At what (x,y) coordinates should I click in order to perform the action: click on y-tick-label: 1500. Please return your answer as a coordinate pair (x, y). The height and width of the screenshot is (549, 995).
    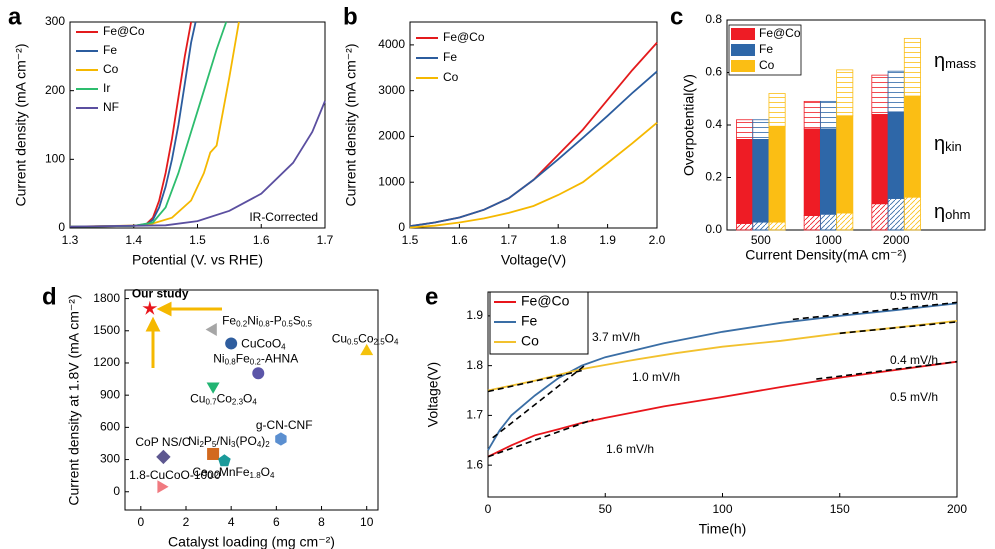
    Looking at the image, I should click on (106, 330).